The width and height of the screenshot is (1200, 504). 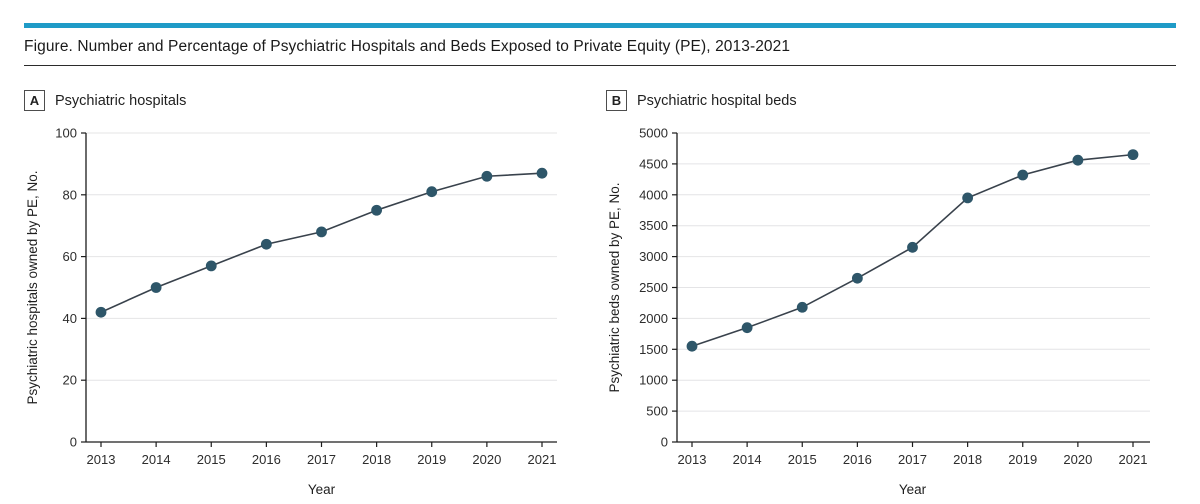 I want to click on y-tick-label: 60, so click(x=70, y=256).